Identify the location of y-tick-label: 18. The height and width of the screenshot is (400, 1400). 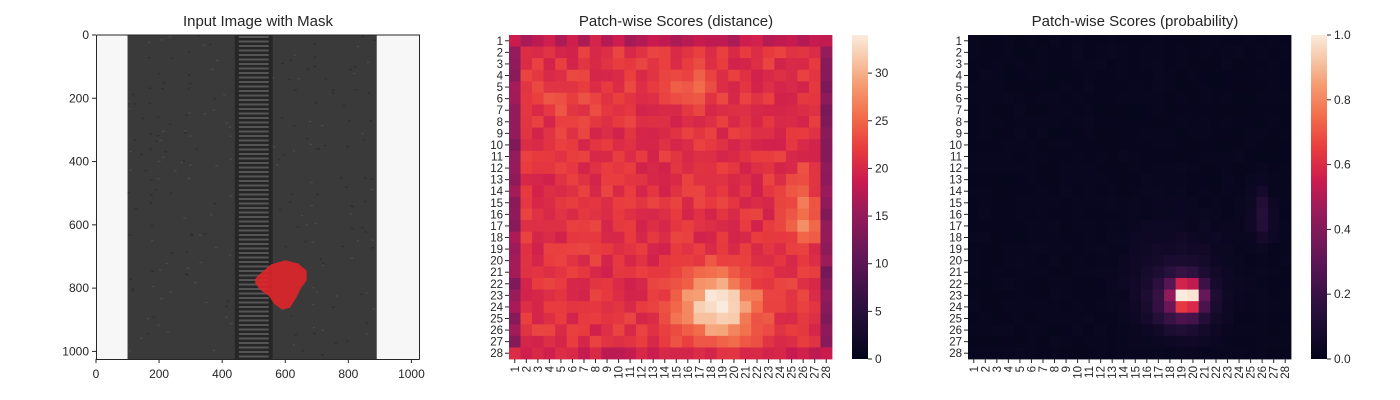
(955, 239).